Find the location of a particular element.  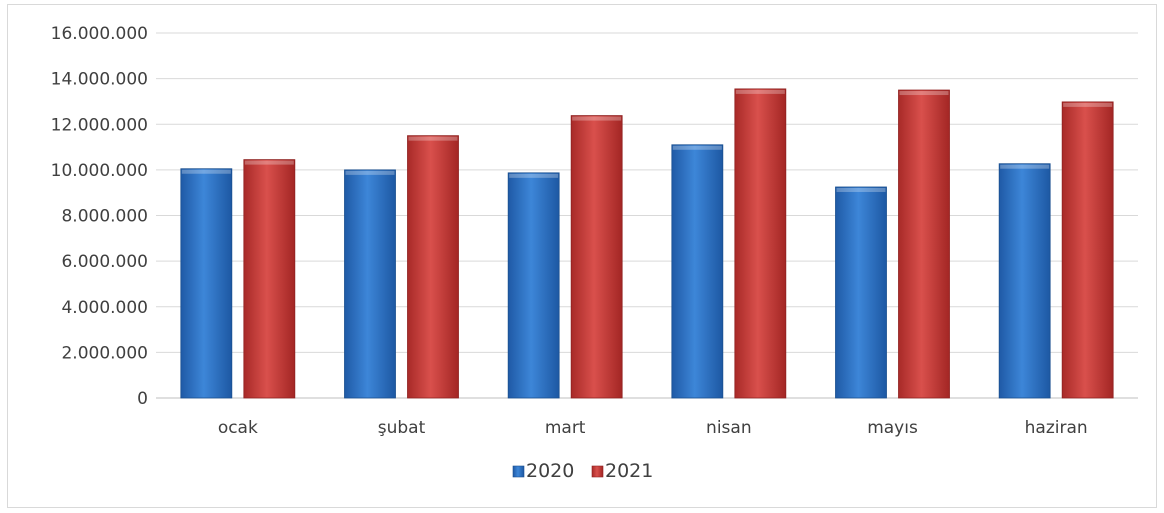

y-tick-label: 10.000.000 is located at coordinates (99, 171).